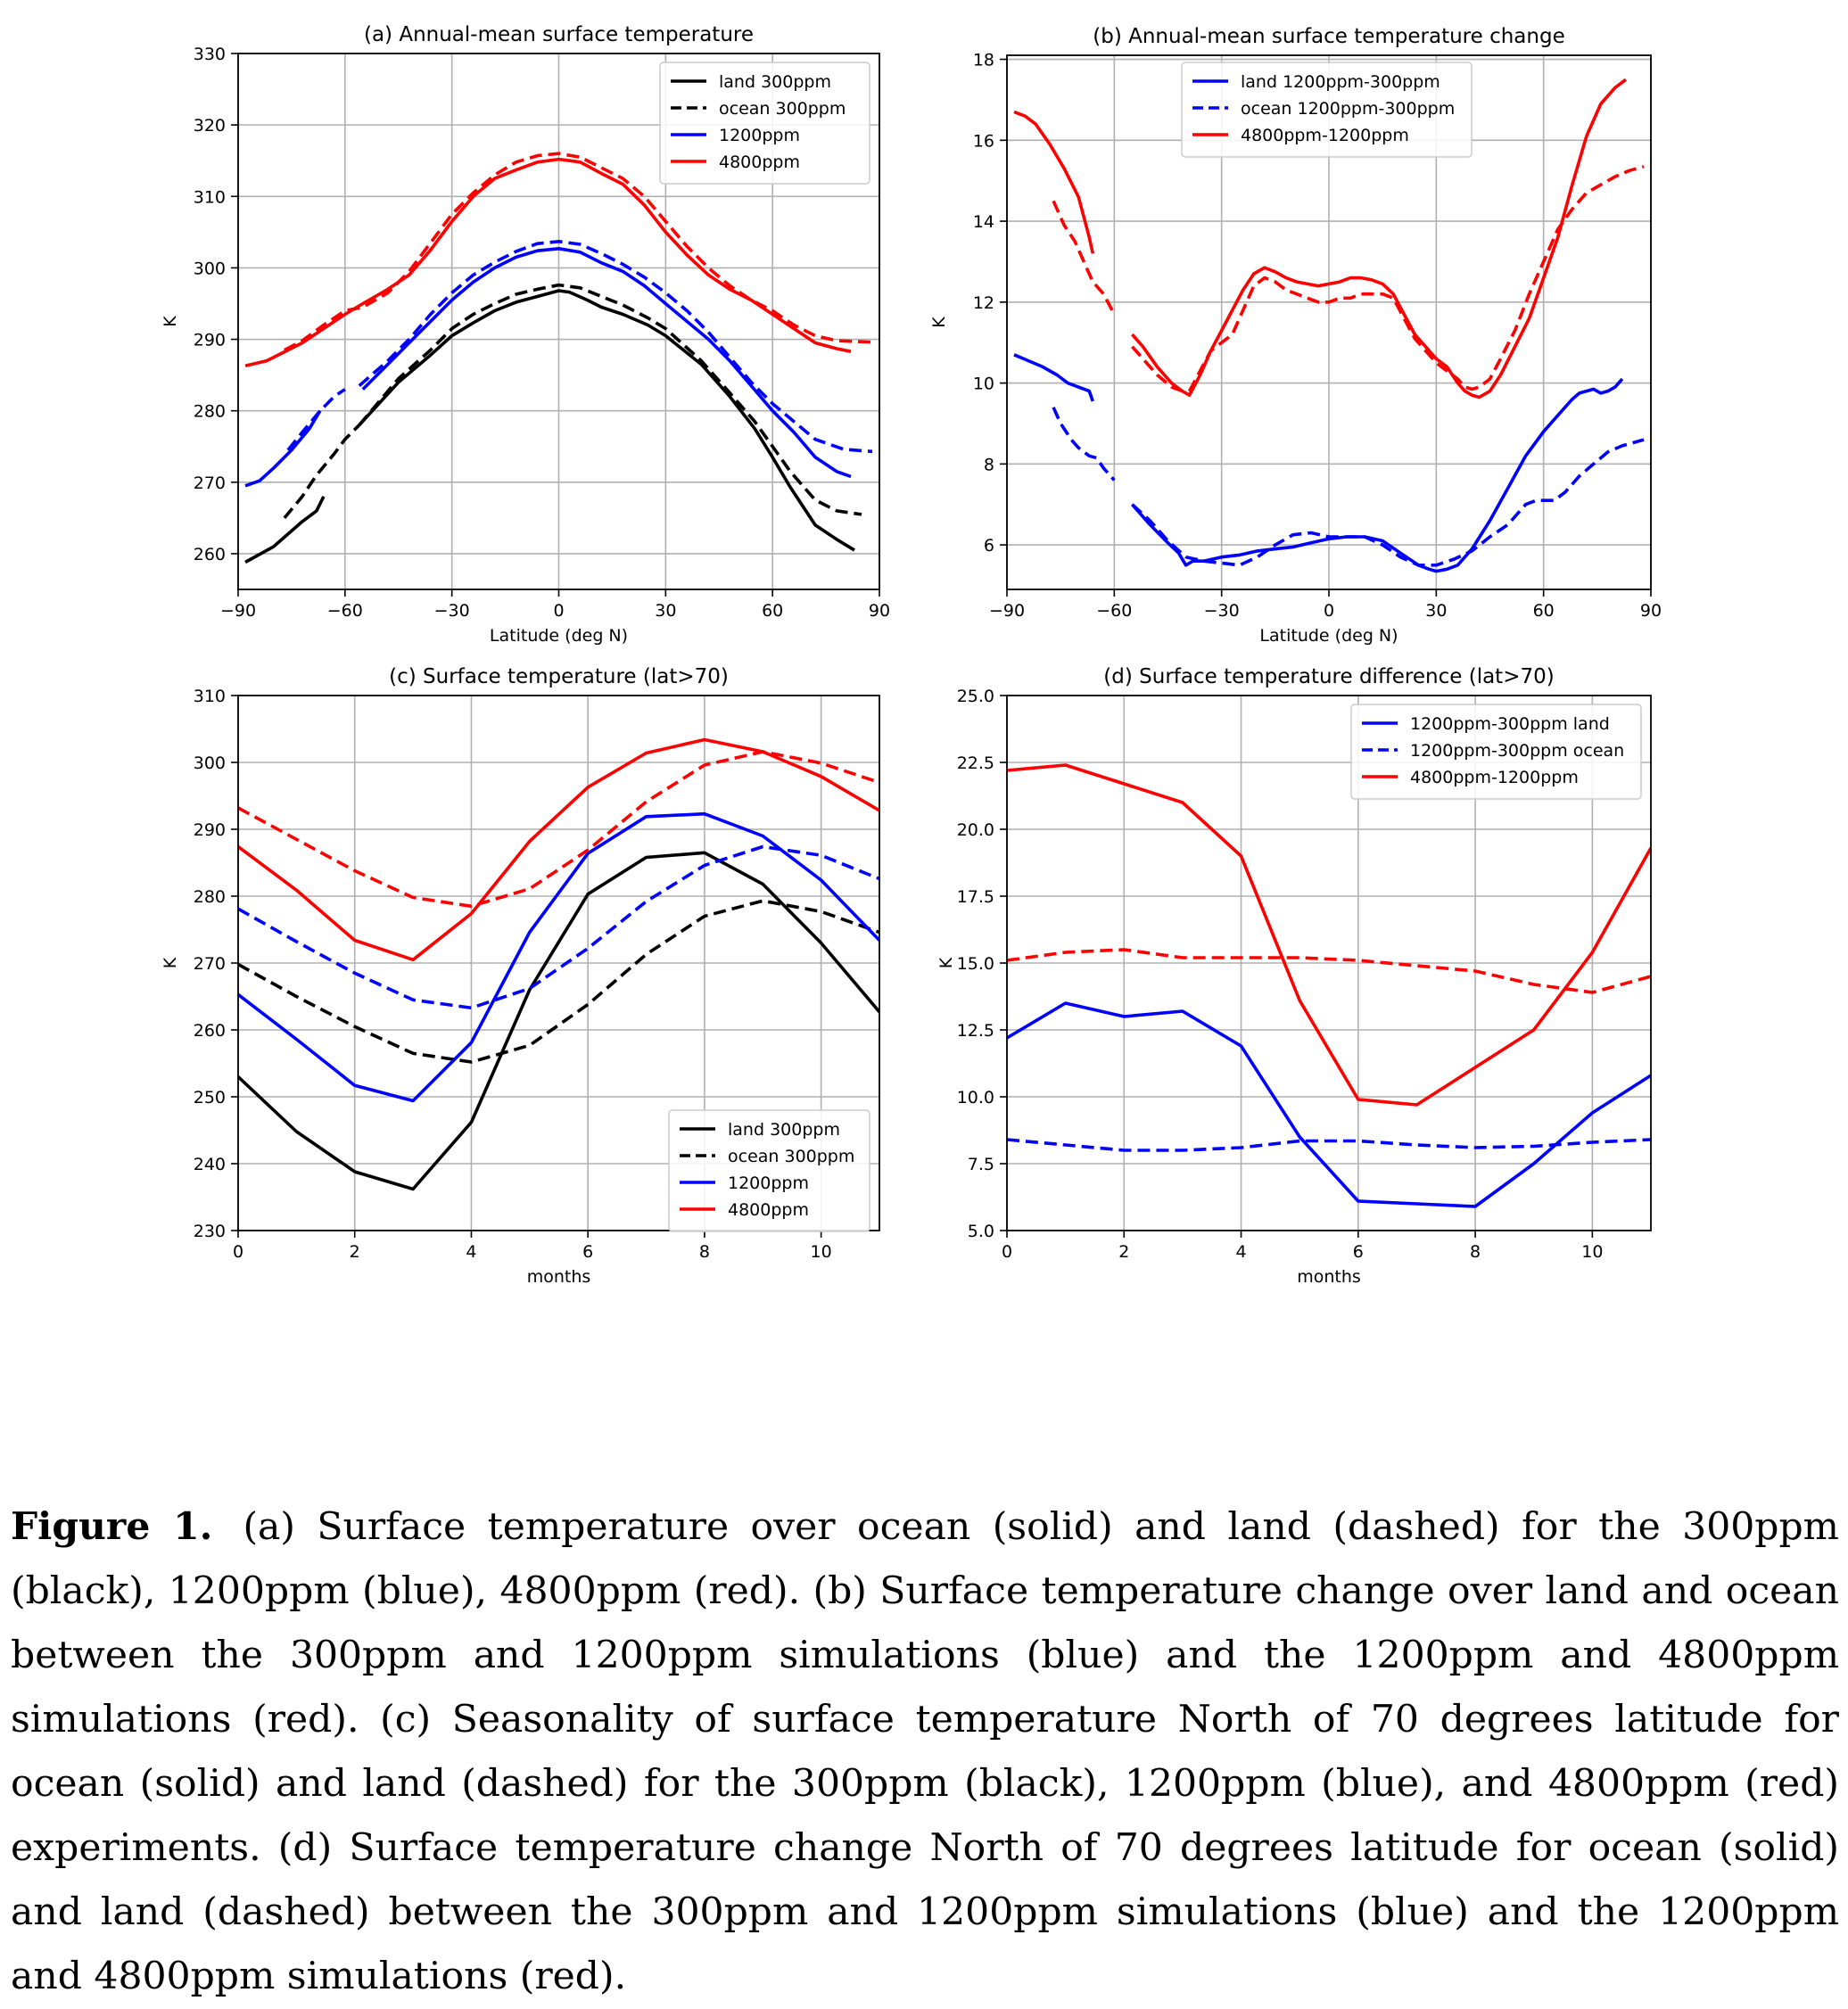  Describe the element at coordinates (1510, 724) in the screenshot. I see `legend-label: 1200ppm-300ppm land` at that location.